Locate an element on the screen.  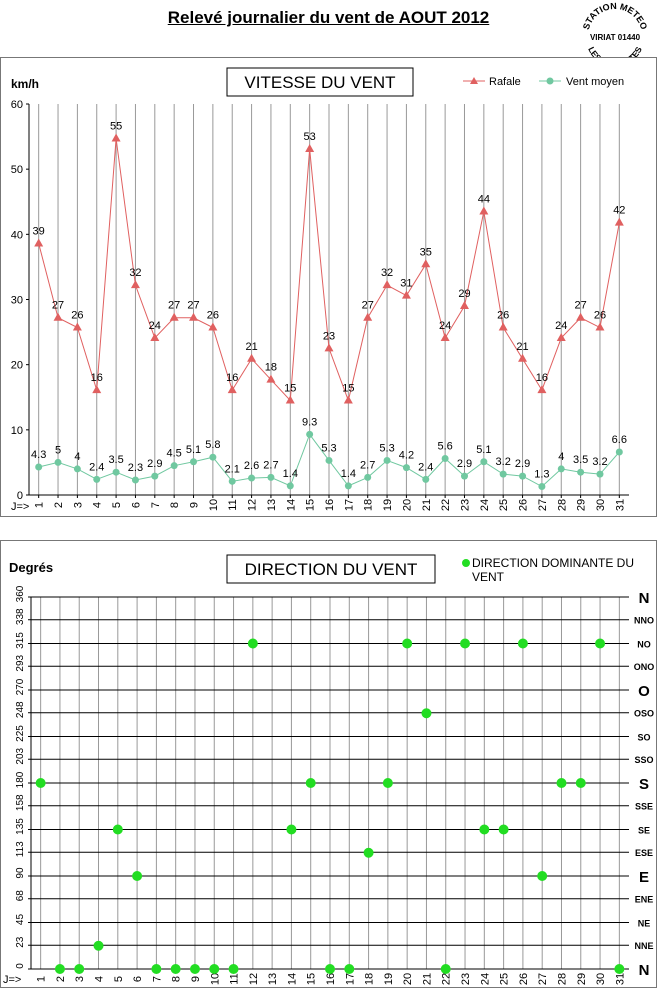
mean-data-label: 2.4 is located at coordinates (96, 467).